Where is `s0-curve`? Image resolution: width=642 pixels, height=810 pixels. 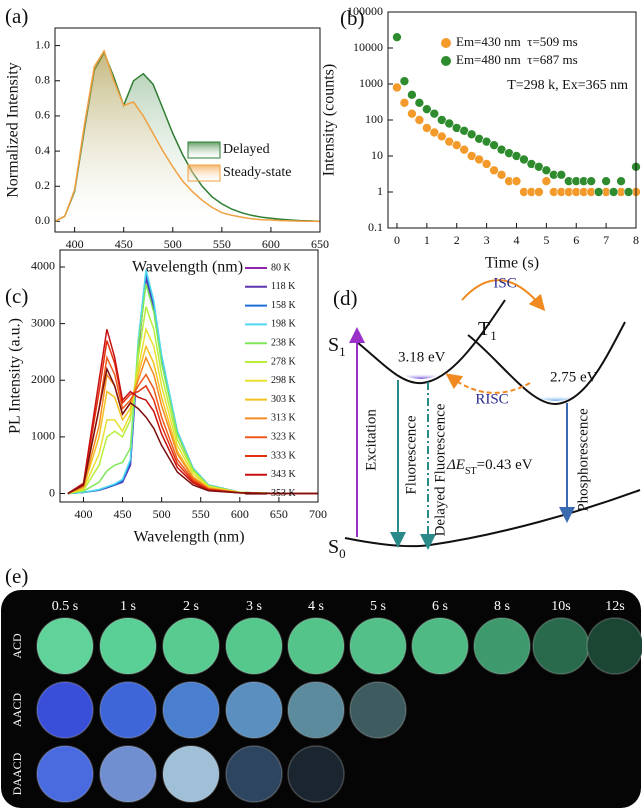
s0-curve is located at coordinates (492, 518).